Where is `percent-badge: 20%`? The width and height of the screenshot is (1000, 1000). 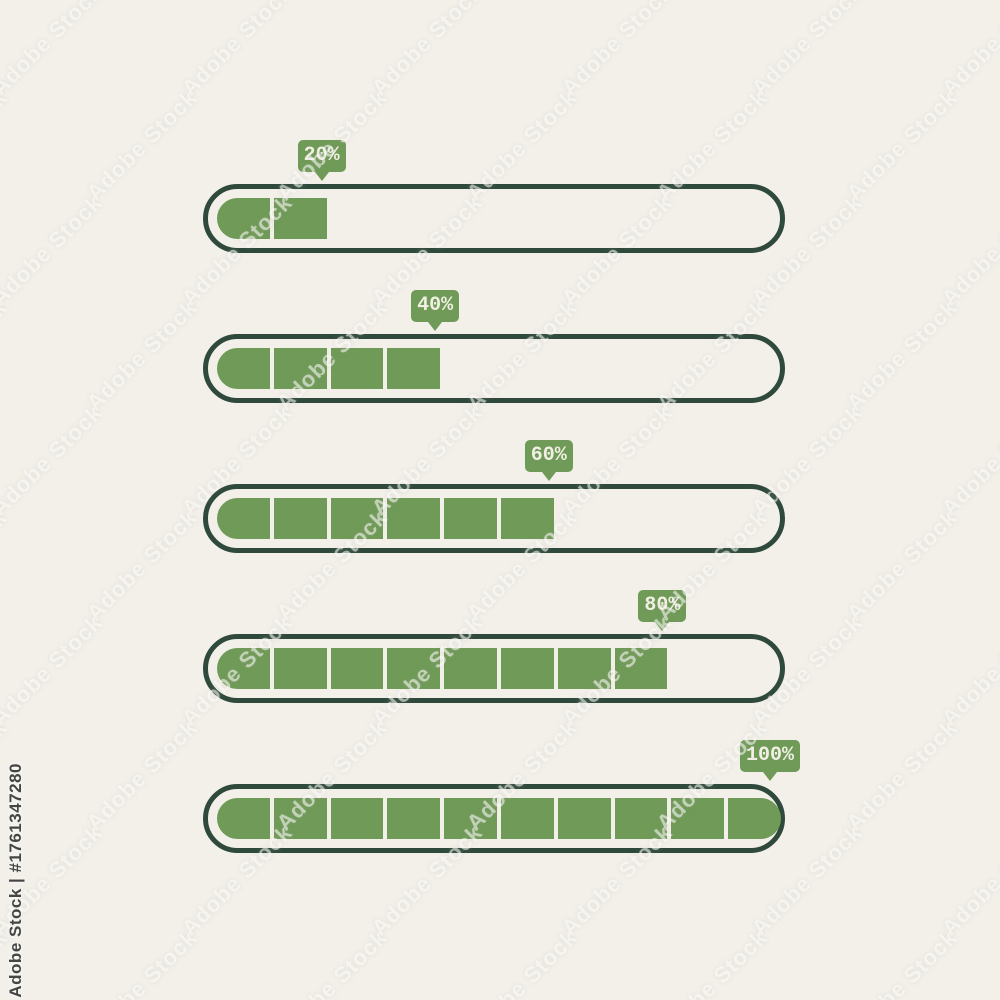
percent-badge: 20% is located at coordinates (321, 160).